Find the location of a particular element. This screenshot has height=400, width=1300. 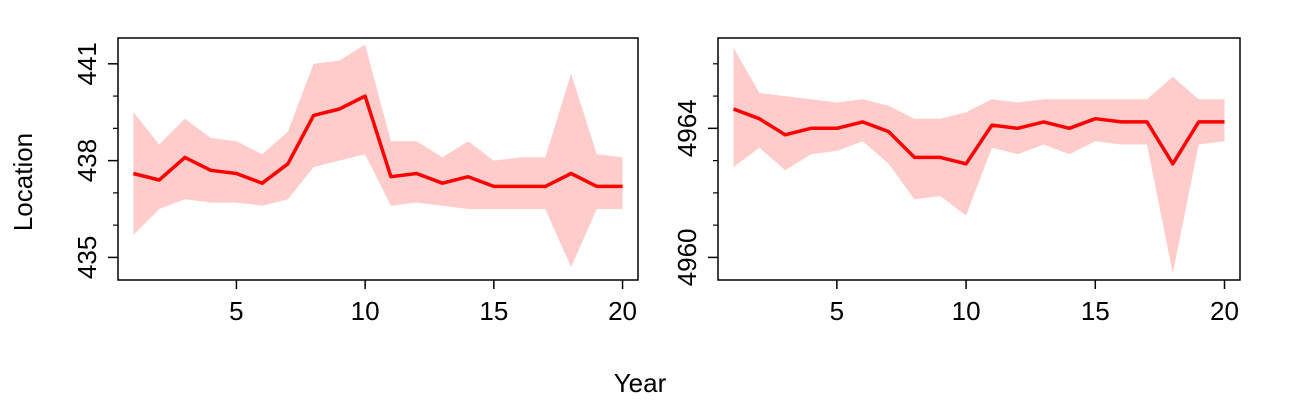

y-tick-label: 438 is located at coordinates (87, 160).